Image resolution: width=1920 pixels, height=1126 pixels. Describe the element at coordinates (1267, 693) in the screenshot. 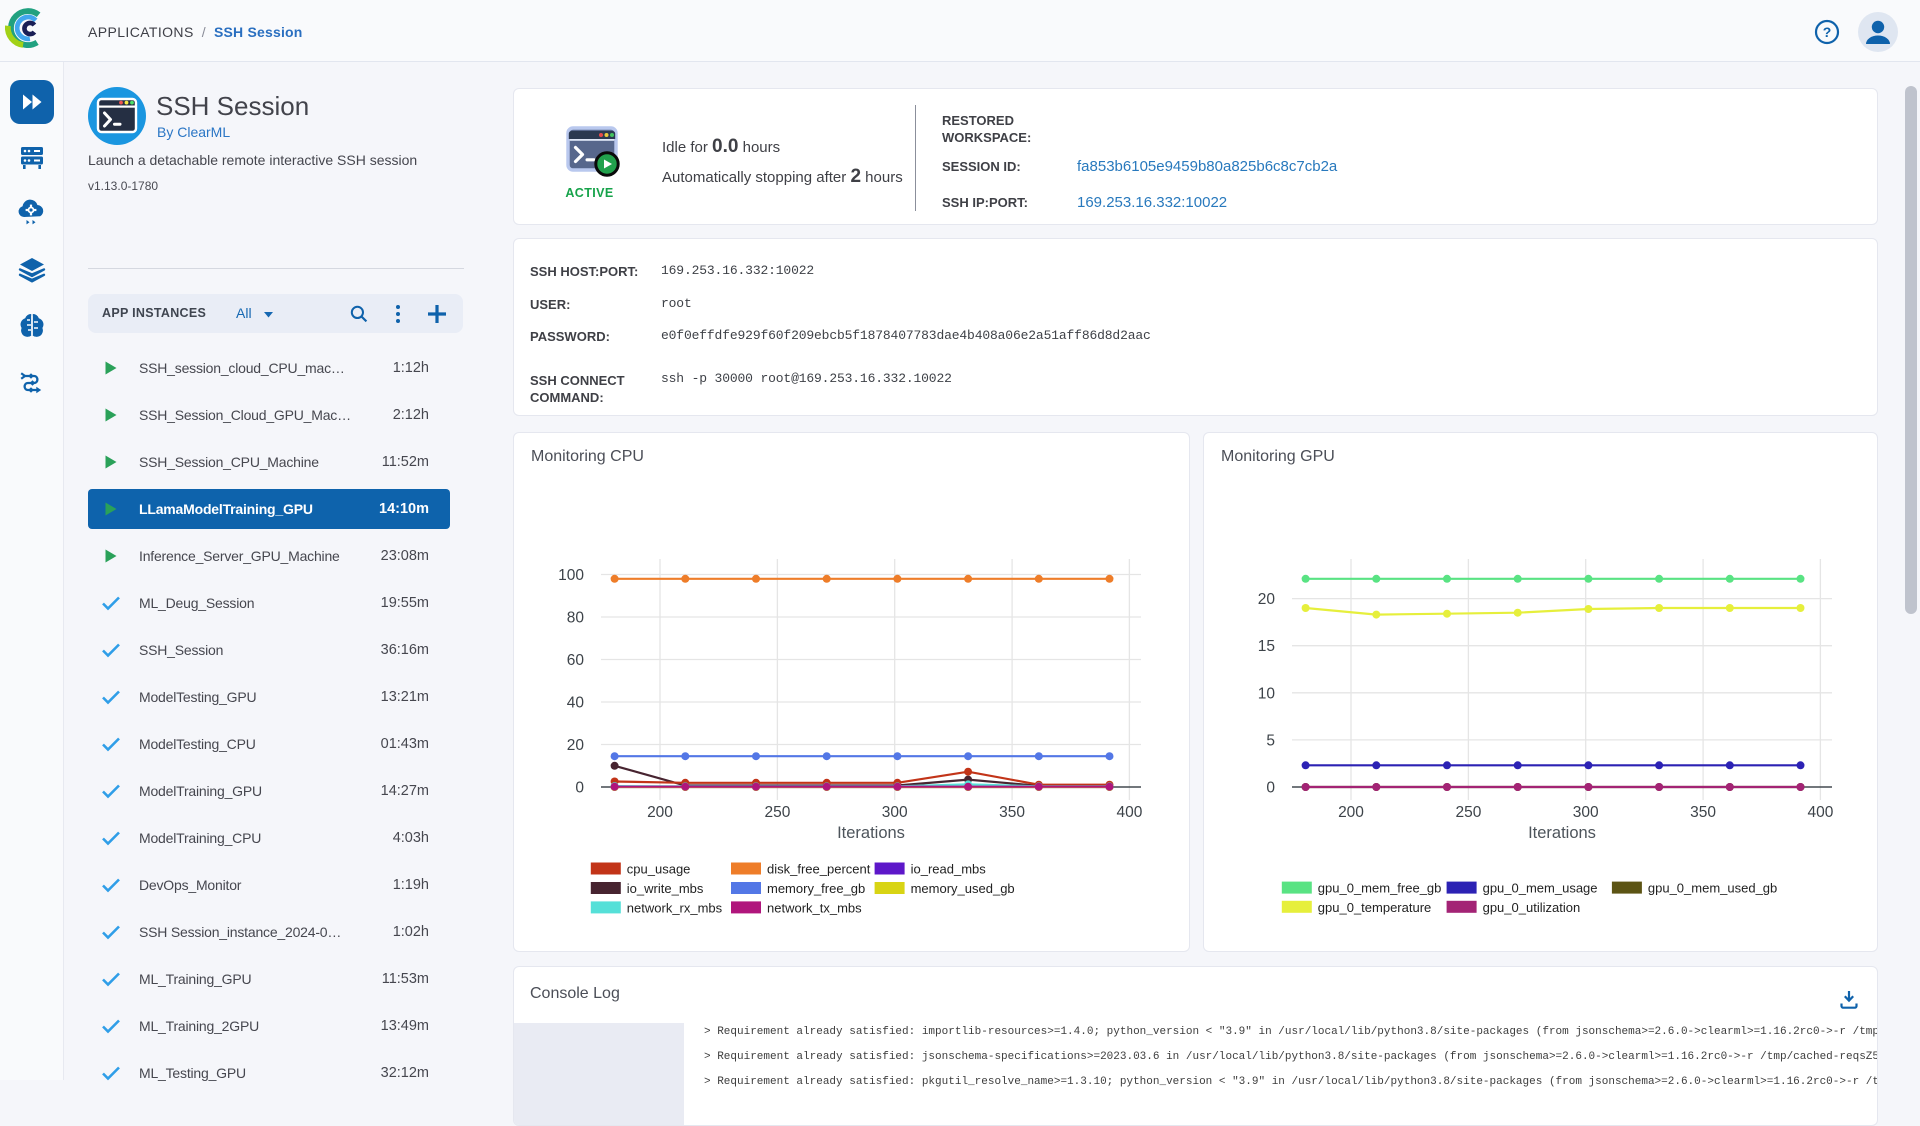

I see `svg-text: 10` at that location.